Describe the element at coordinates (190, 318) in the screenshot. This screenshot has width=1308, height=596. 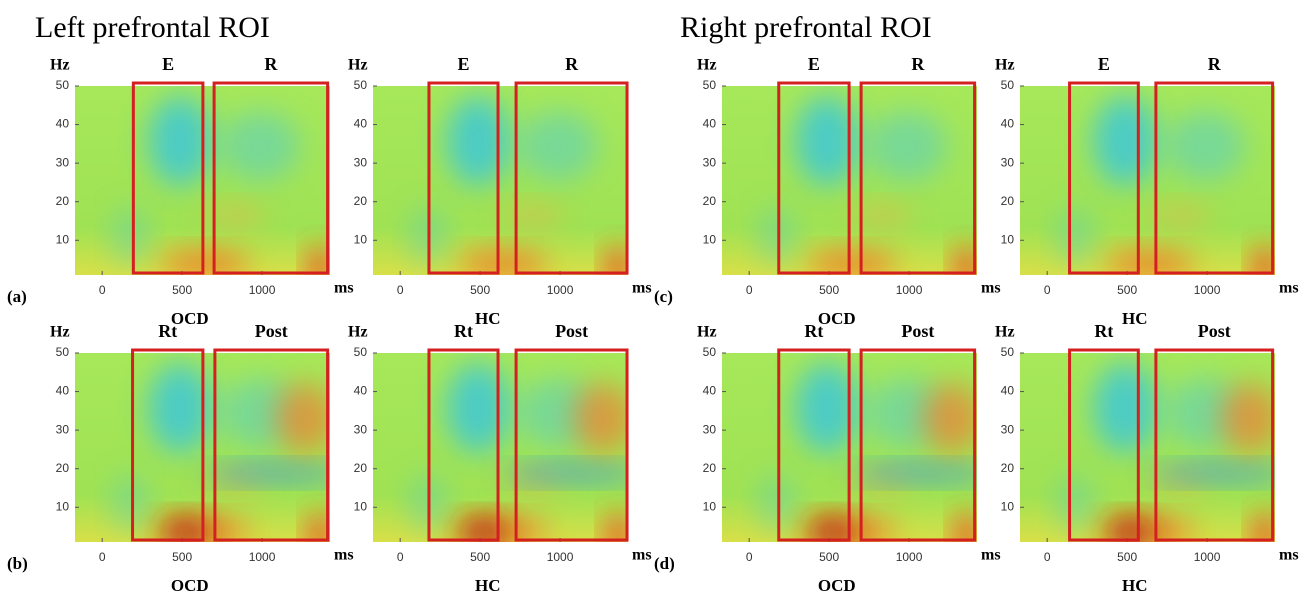
I see `group-label: OCD` at that location.